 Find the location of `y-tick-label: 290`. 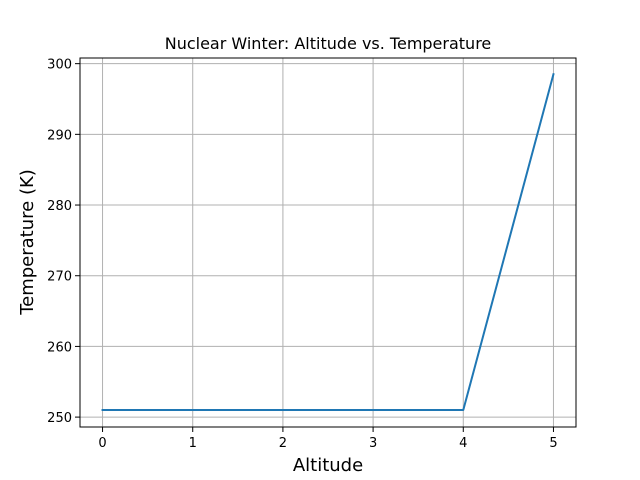

y-tick-label: 290 is located at coordinates (59, 135).